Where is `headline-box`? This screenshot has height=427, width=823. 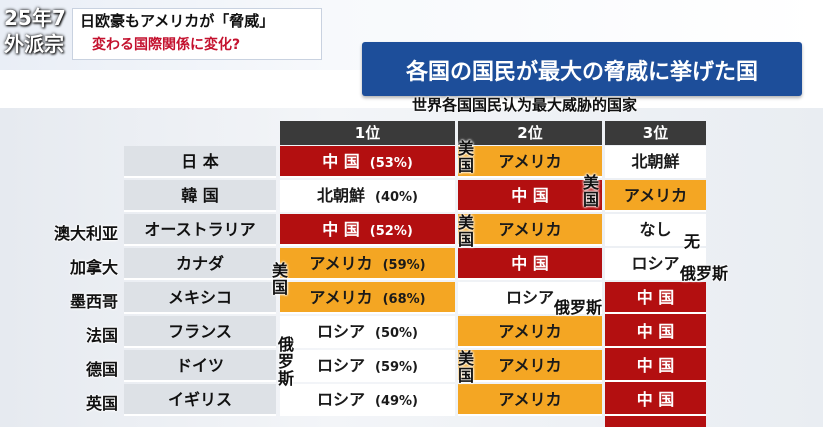
headline-box is located at coordinates (197, 34).